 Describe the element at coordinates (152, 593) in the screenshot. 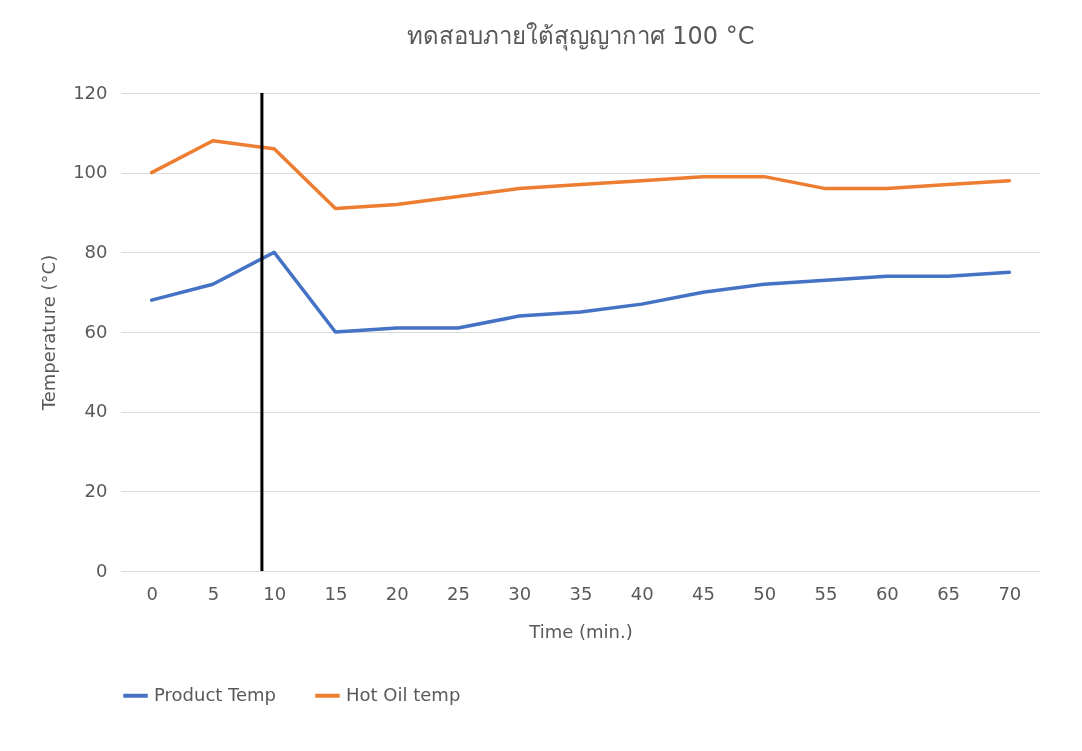

I see `x-tick-label: 0` at that location.